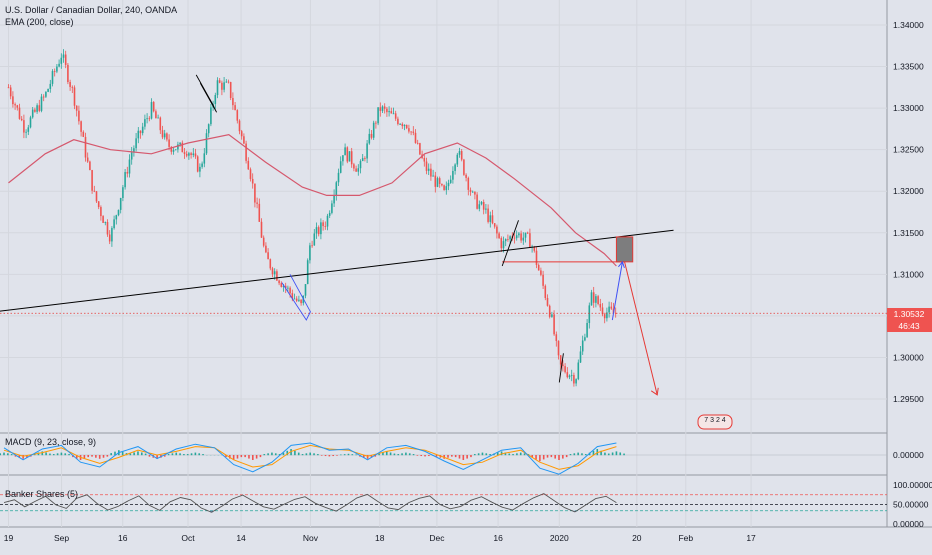 This screenshot has height=555, width=932. I want to click on macd-legend: MACD (9, 23, close, 9), so click(50, 442).